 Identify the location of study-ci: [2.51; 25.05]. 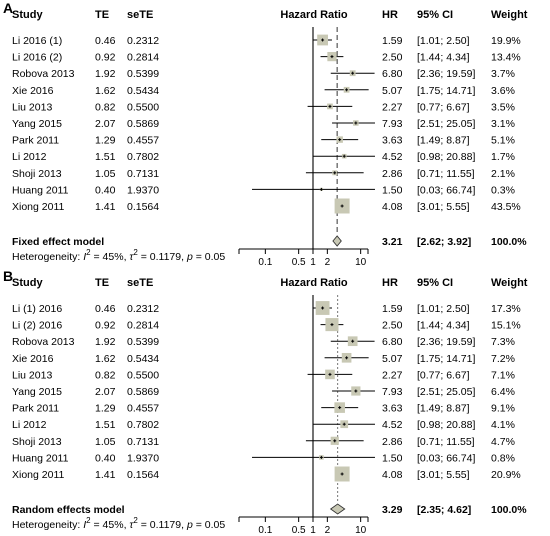
(446, 124).